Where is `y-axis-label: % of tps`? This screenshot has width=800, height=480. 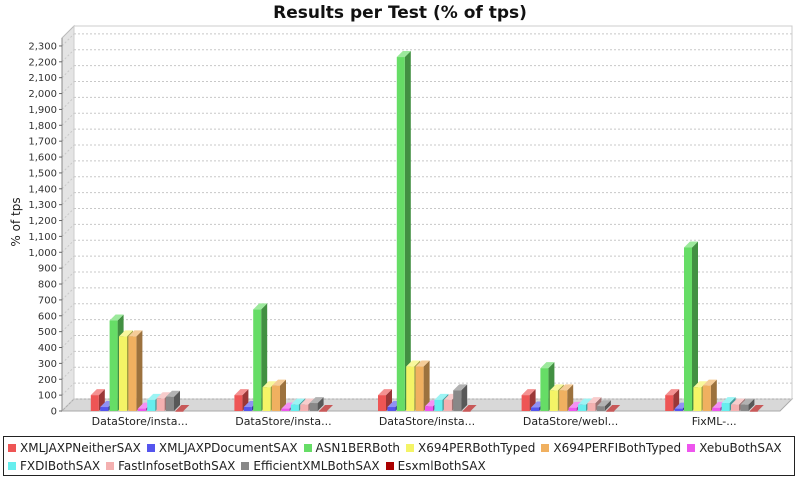 y-axis-label: % of tps is located at coordinates (16, 221).